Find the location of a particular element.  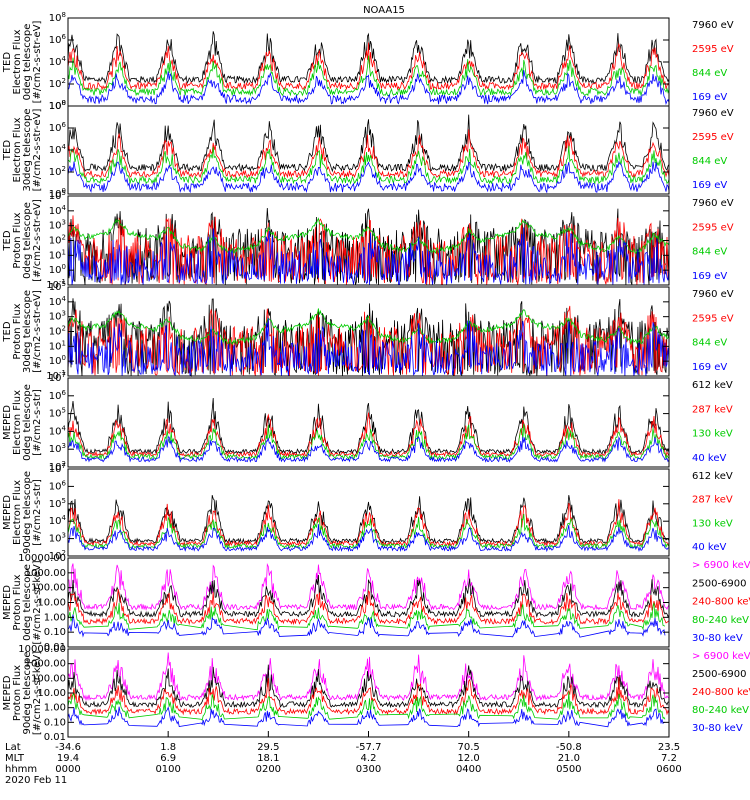

y-tick-label: 1000.00 is located at coordinates (45, 664).